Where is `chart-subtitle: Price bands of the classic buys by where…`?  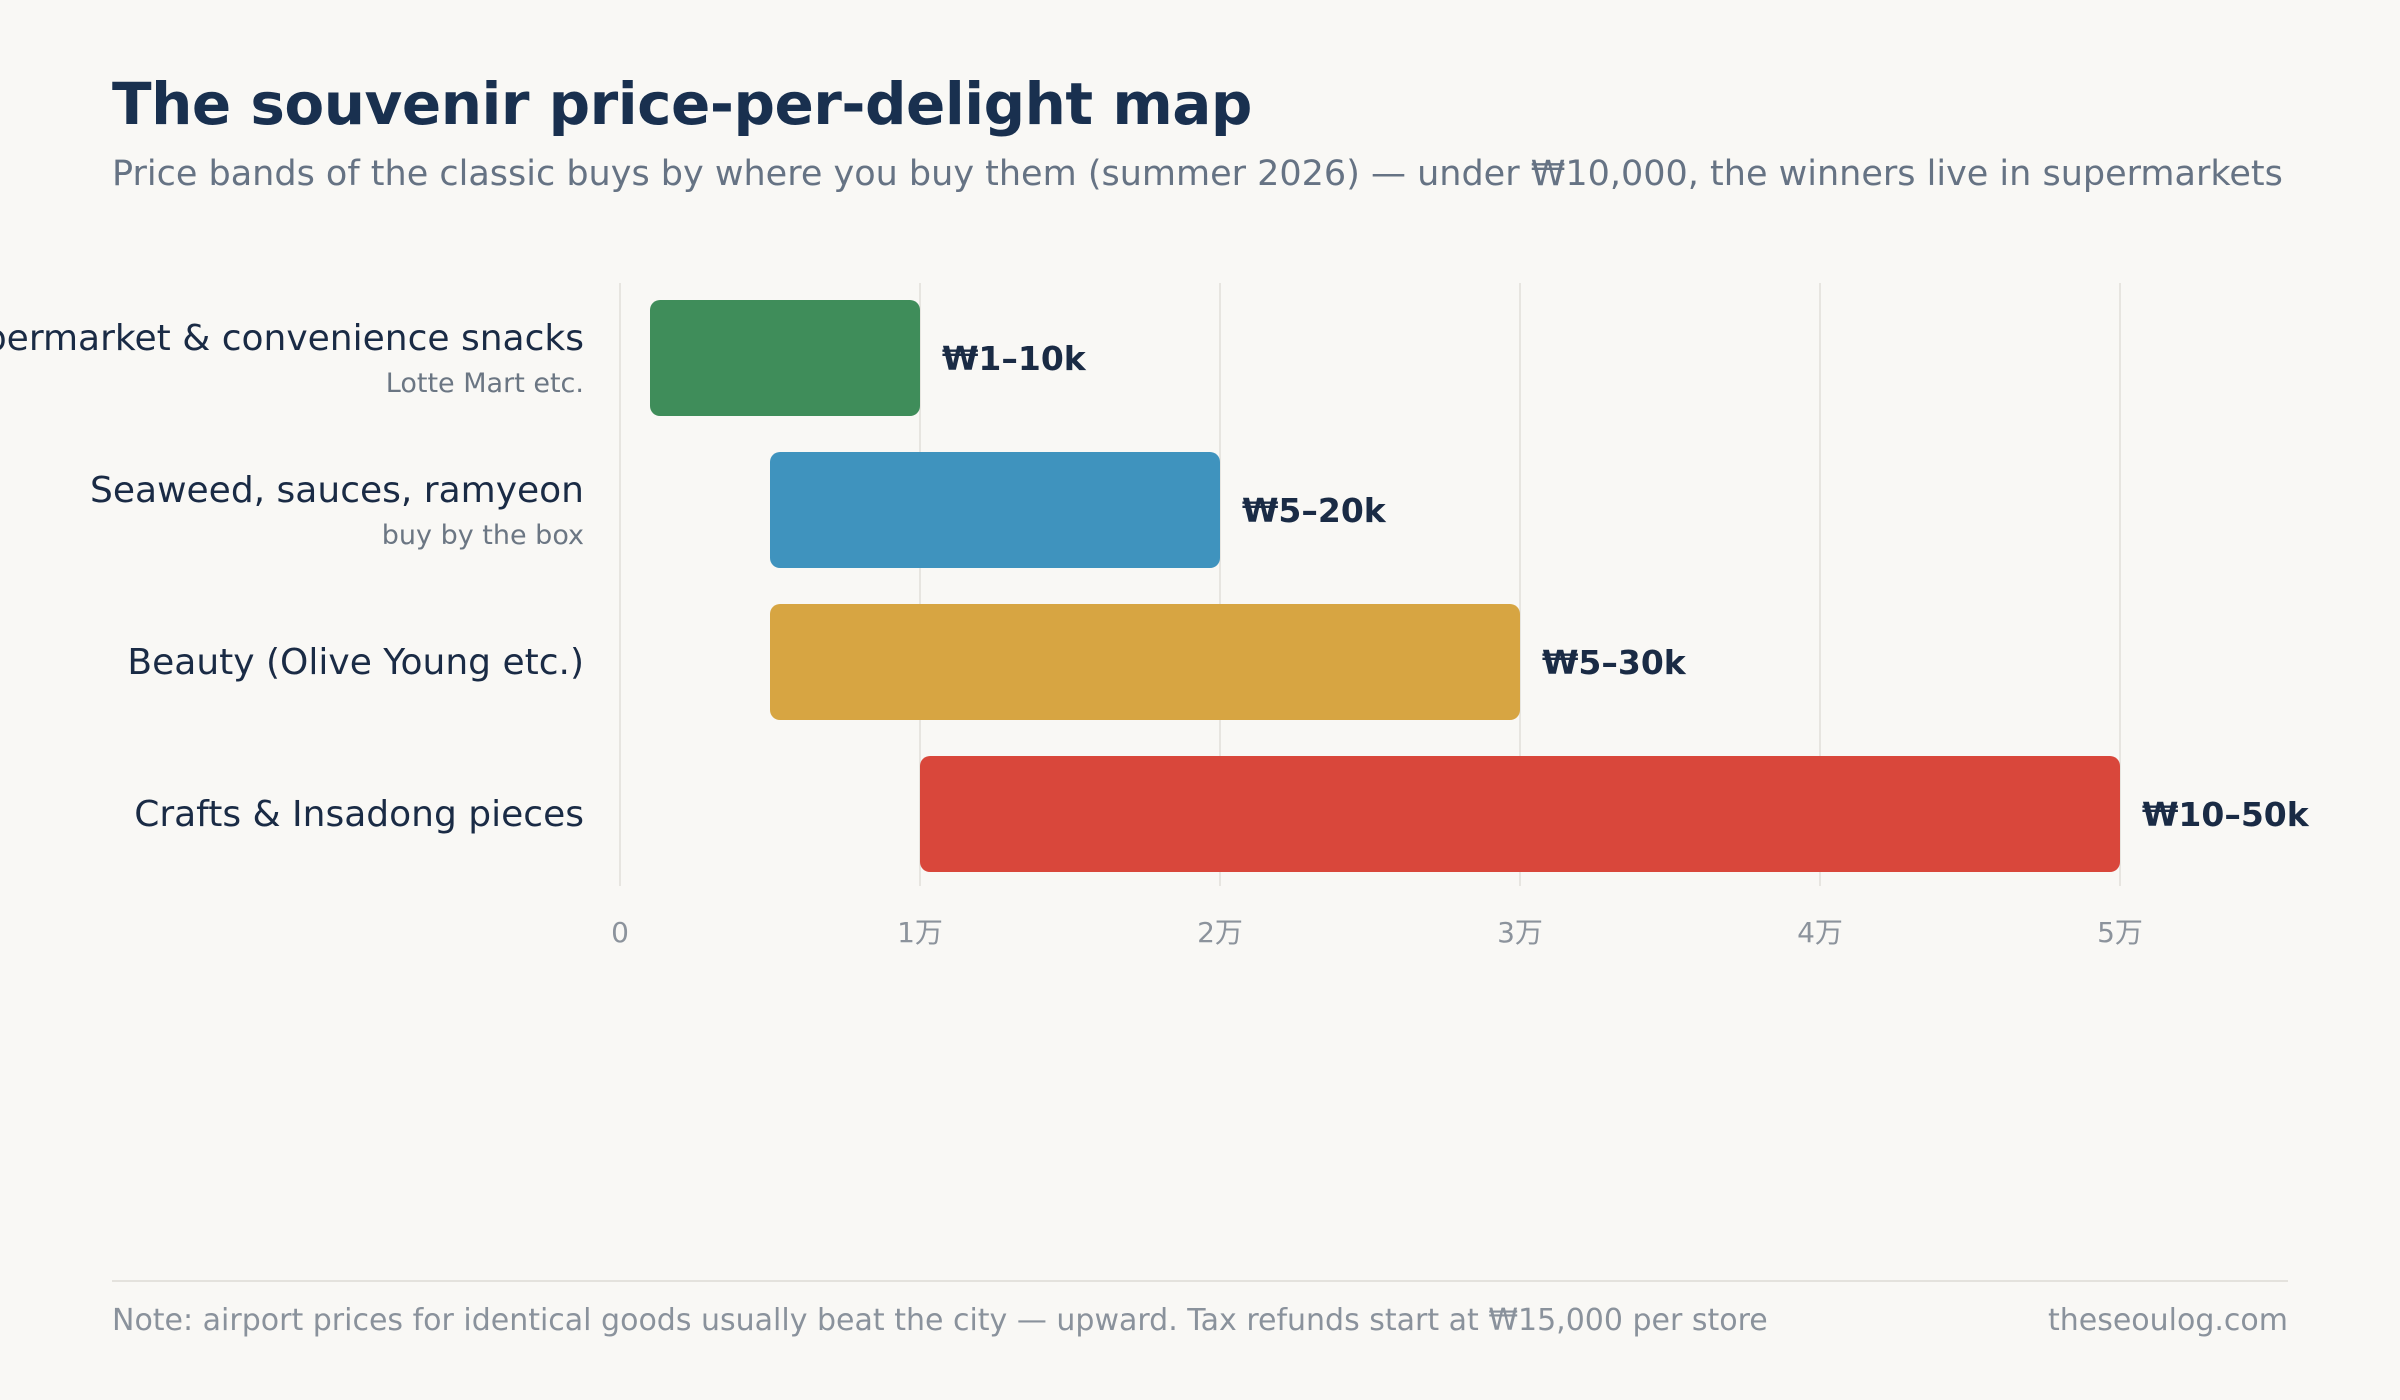
chart-subtitle: Price bands of the classic buys by where… is located at coordinates (1197, 174).